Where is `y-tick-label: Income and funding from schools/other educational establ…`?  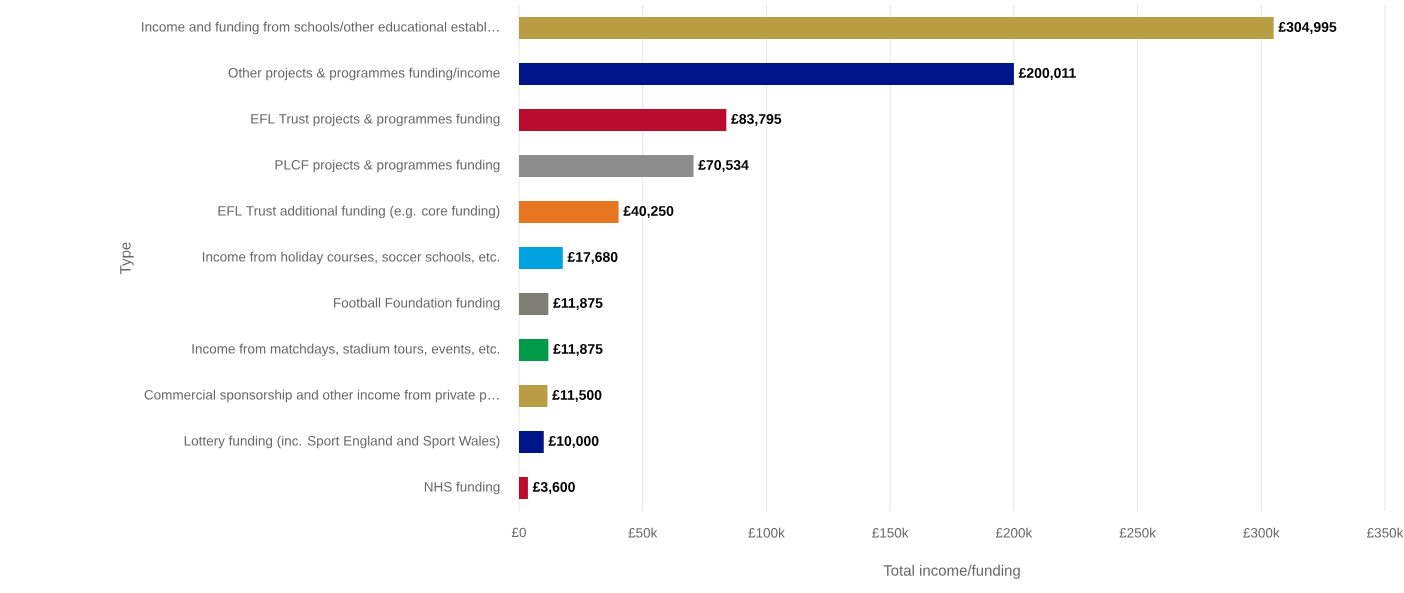
y-tick-label: Income and funding from schools/other educational establ… is located at coordinates (320, 28).